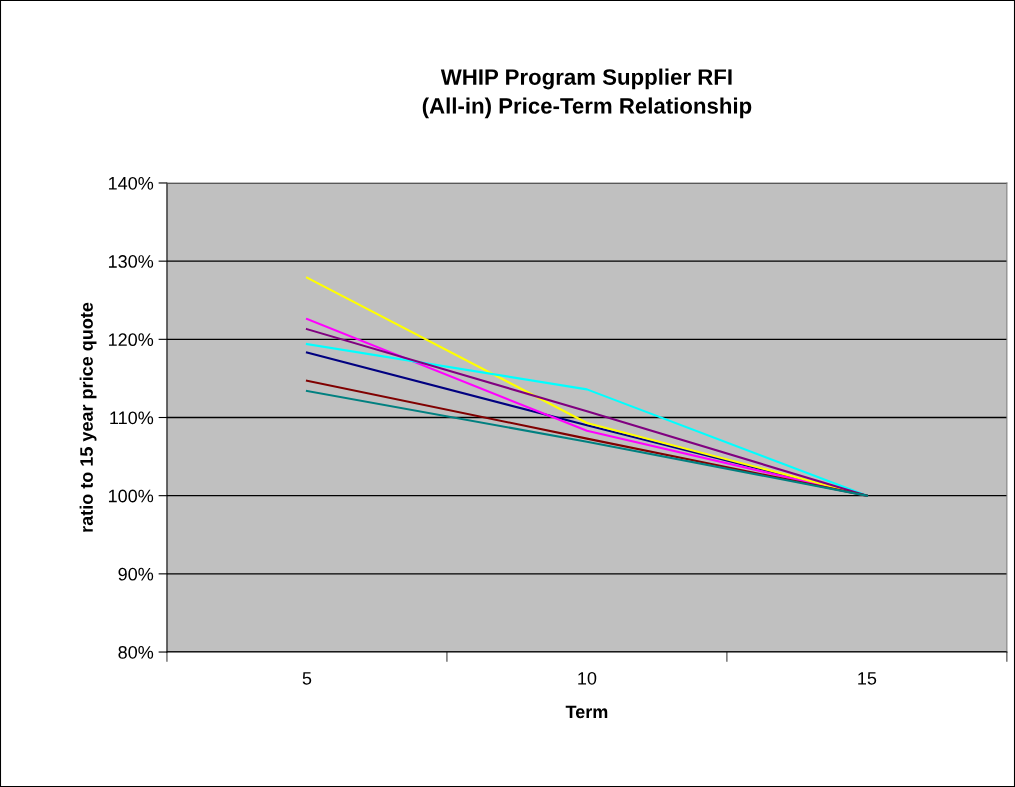 Image resolution: width=1015 pixels, height=787 pixels. Describe the element at coordinates (136, 652) in the screenshot. I see `y-tick-label: 80%` at that location.